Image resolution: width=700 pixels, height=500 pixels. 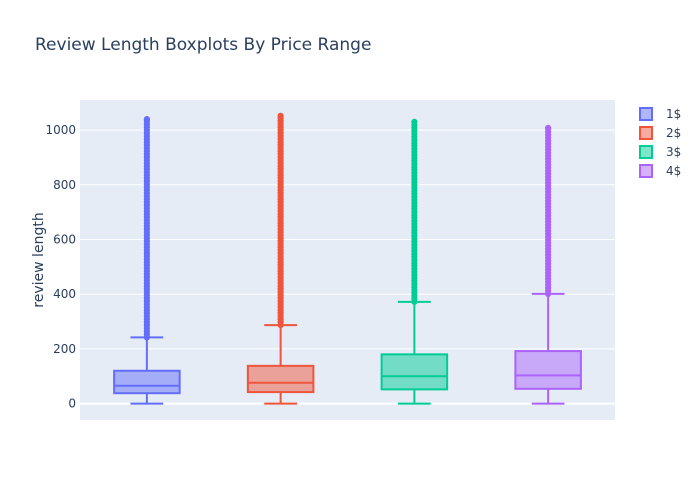 What do you see at coordinates (60, 130) in the screenshot?
I see `y-tick-label-1000: 1000` at bounding box center [60, 130].